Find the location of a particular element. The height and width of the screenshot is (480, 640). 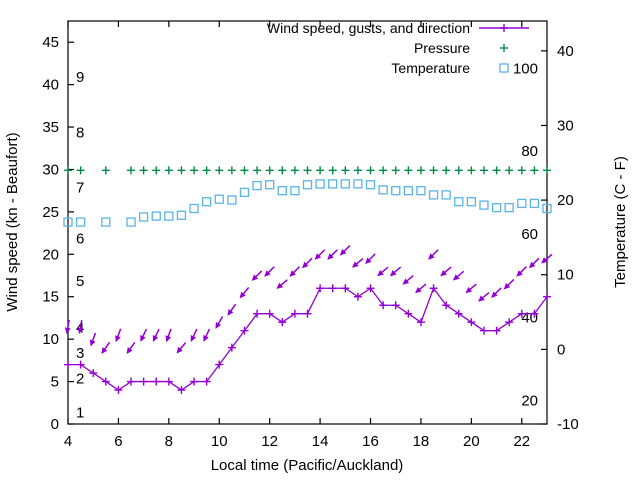

x-axis-tick-label: 12 is located at coordinates (269, 441).